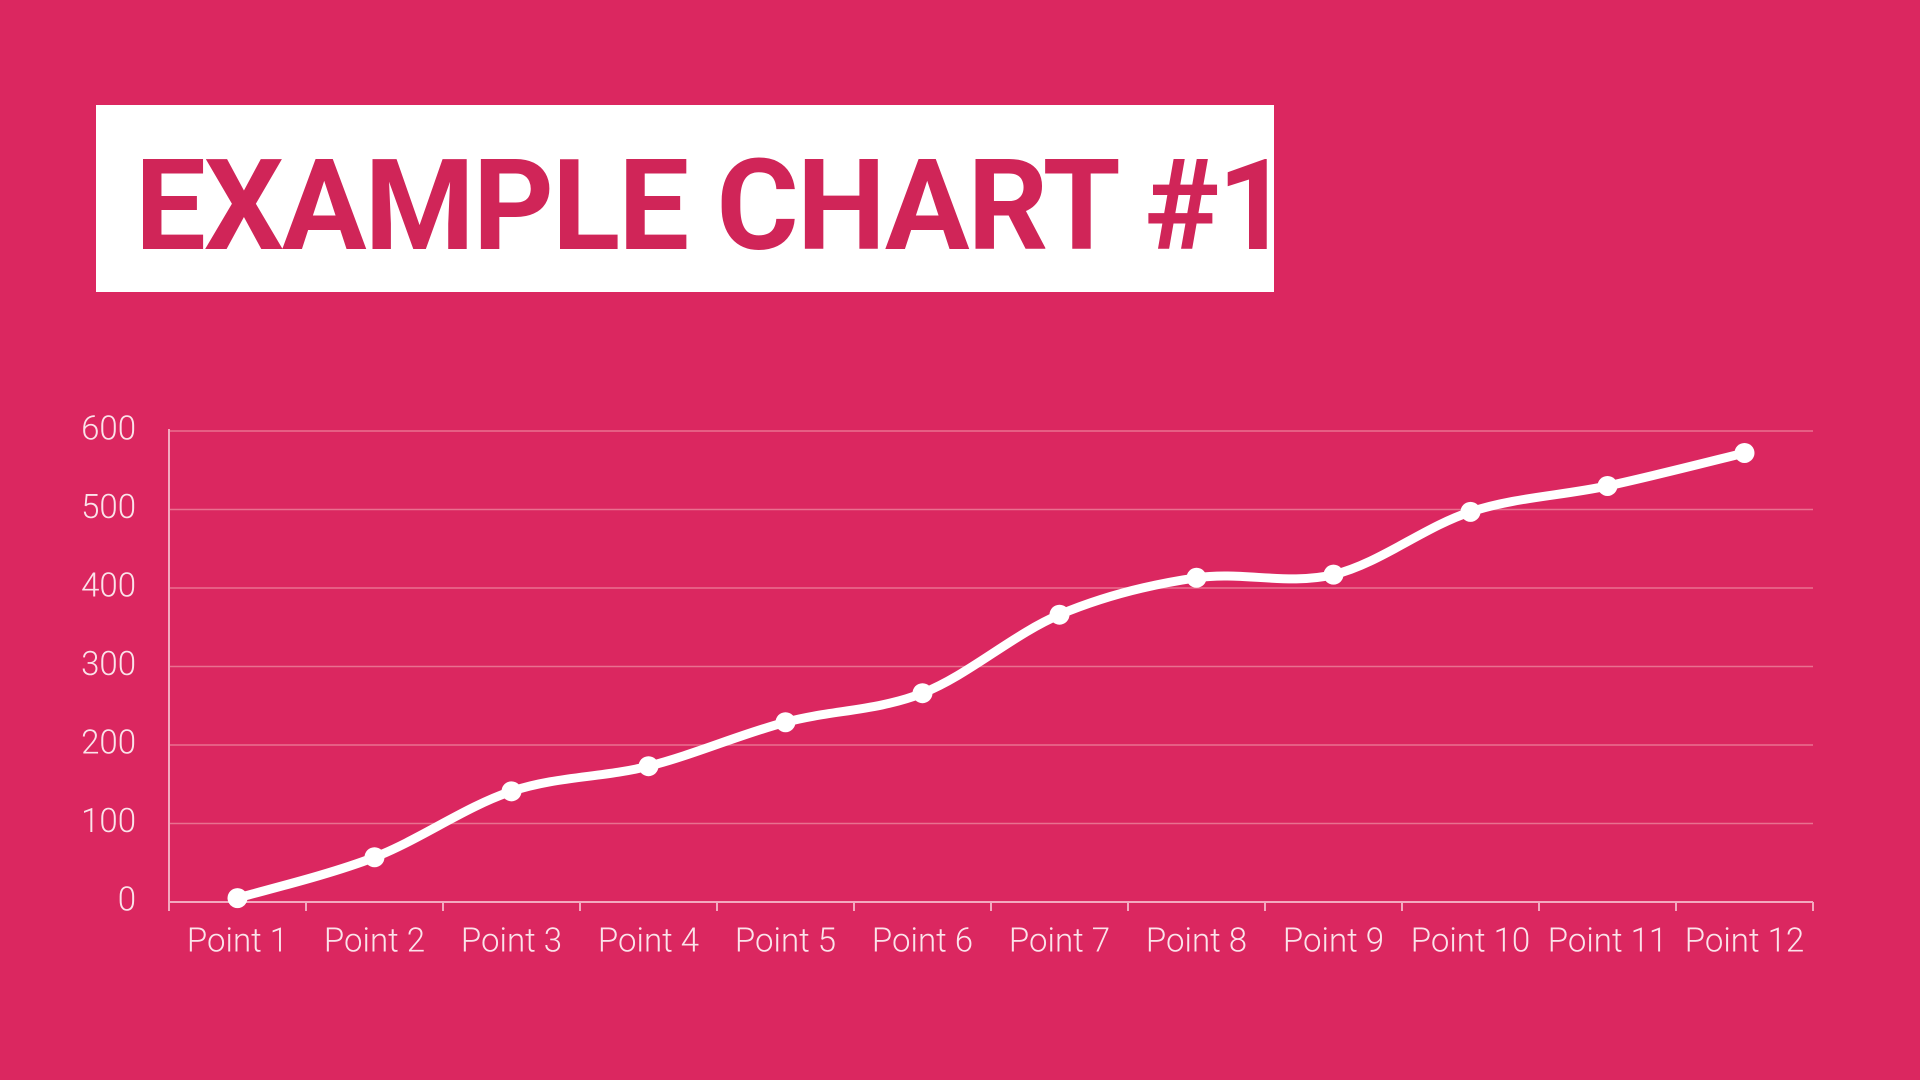 The image size is (1920, 1080). What do you see at coordinates (1607, 941) in the screenshot?
I see `x-tick-label: Point 11` at bounding box center [1607, 941].